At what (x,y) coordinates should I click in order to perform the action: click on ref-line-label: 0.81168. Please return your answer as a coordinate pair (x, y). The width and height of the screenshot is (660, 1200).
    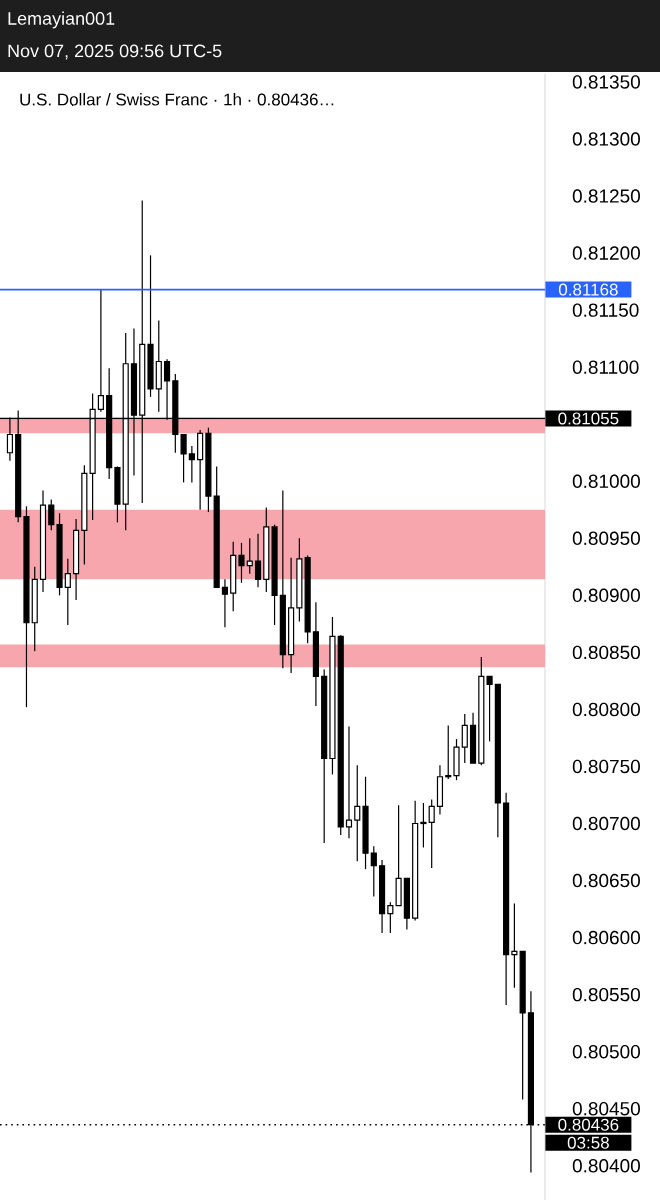
    Looking at the image, I should click on (588, 289).